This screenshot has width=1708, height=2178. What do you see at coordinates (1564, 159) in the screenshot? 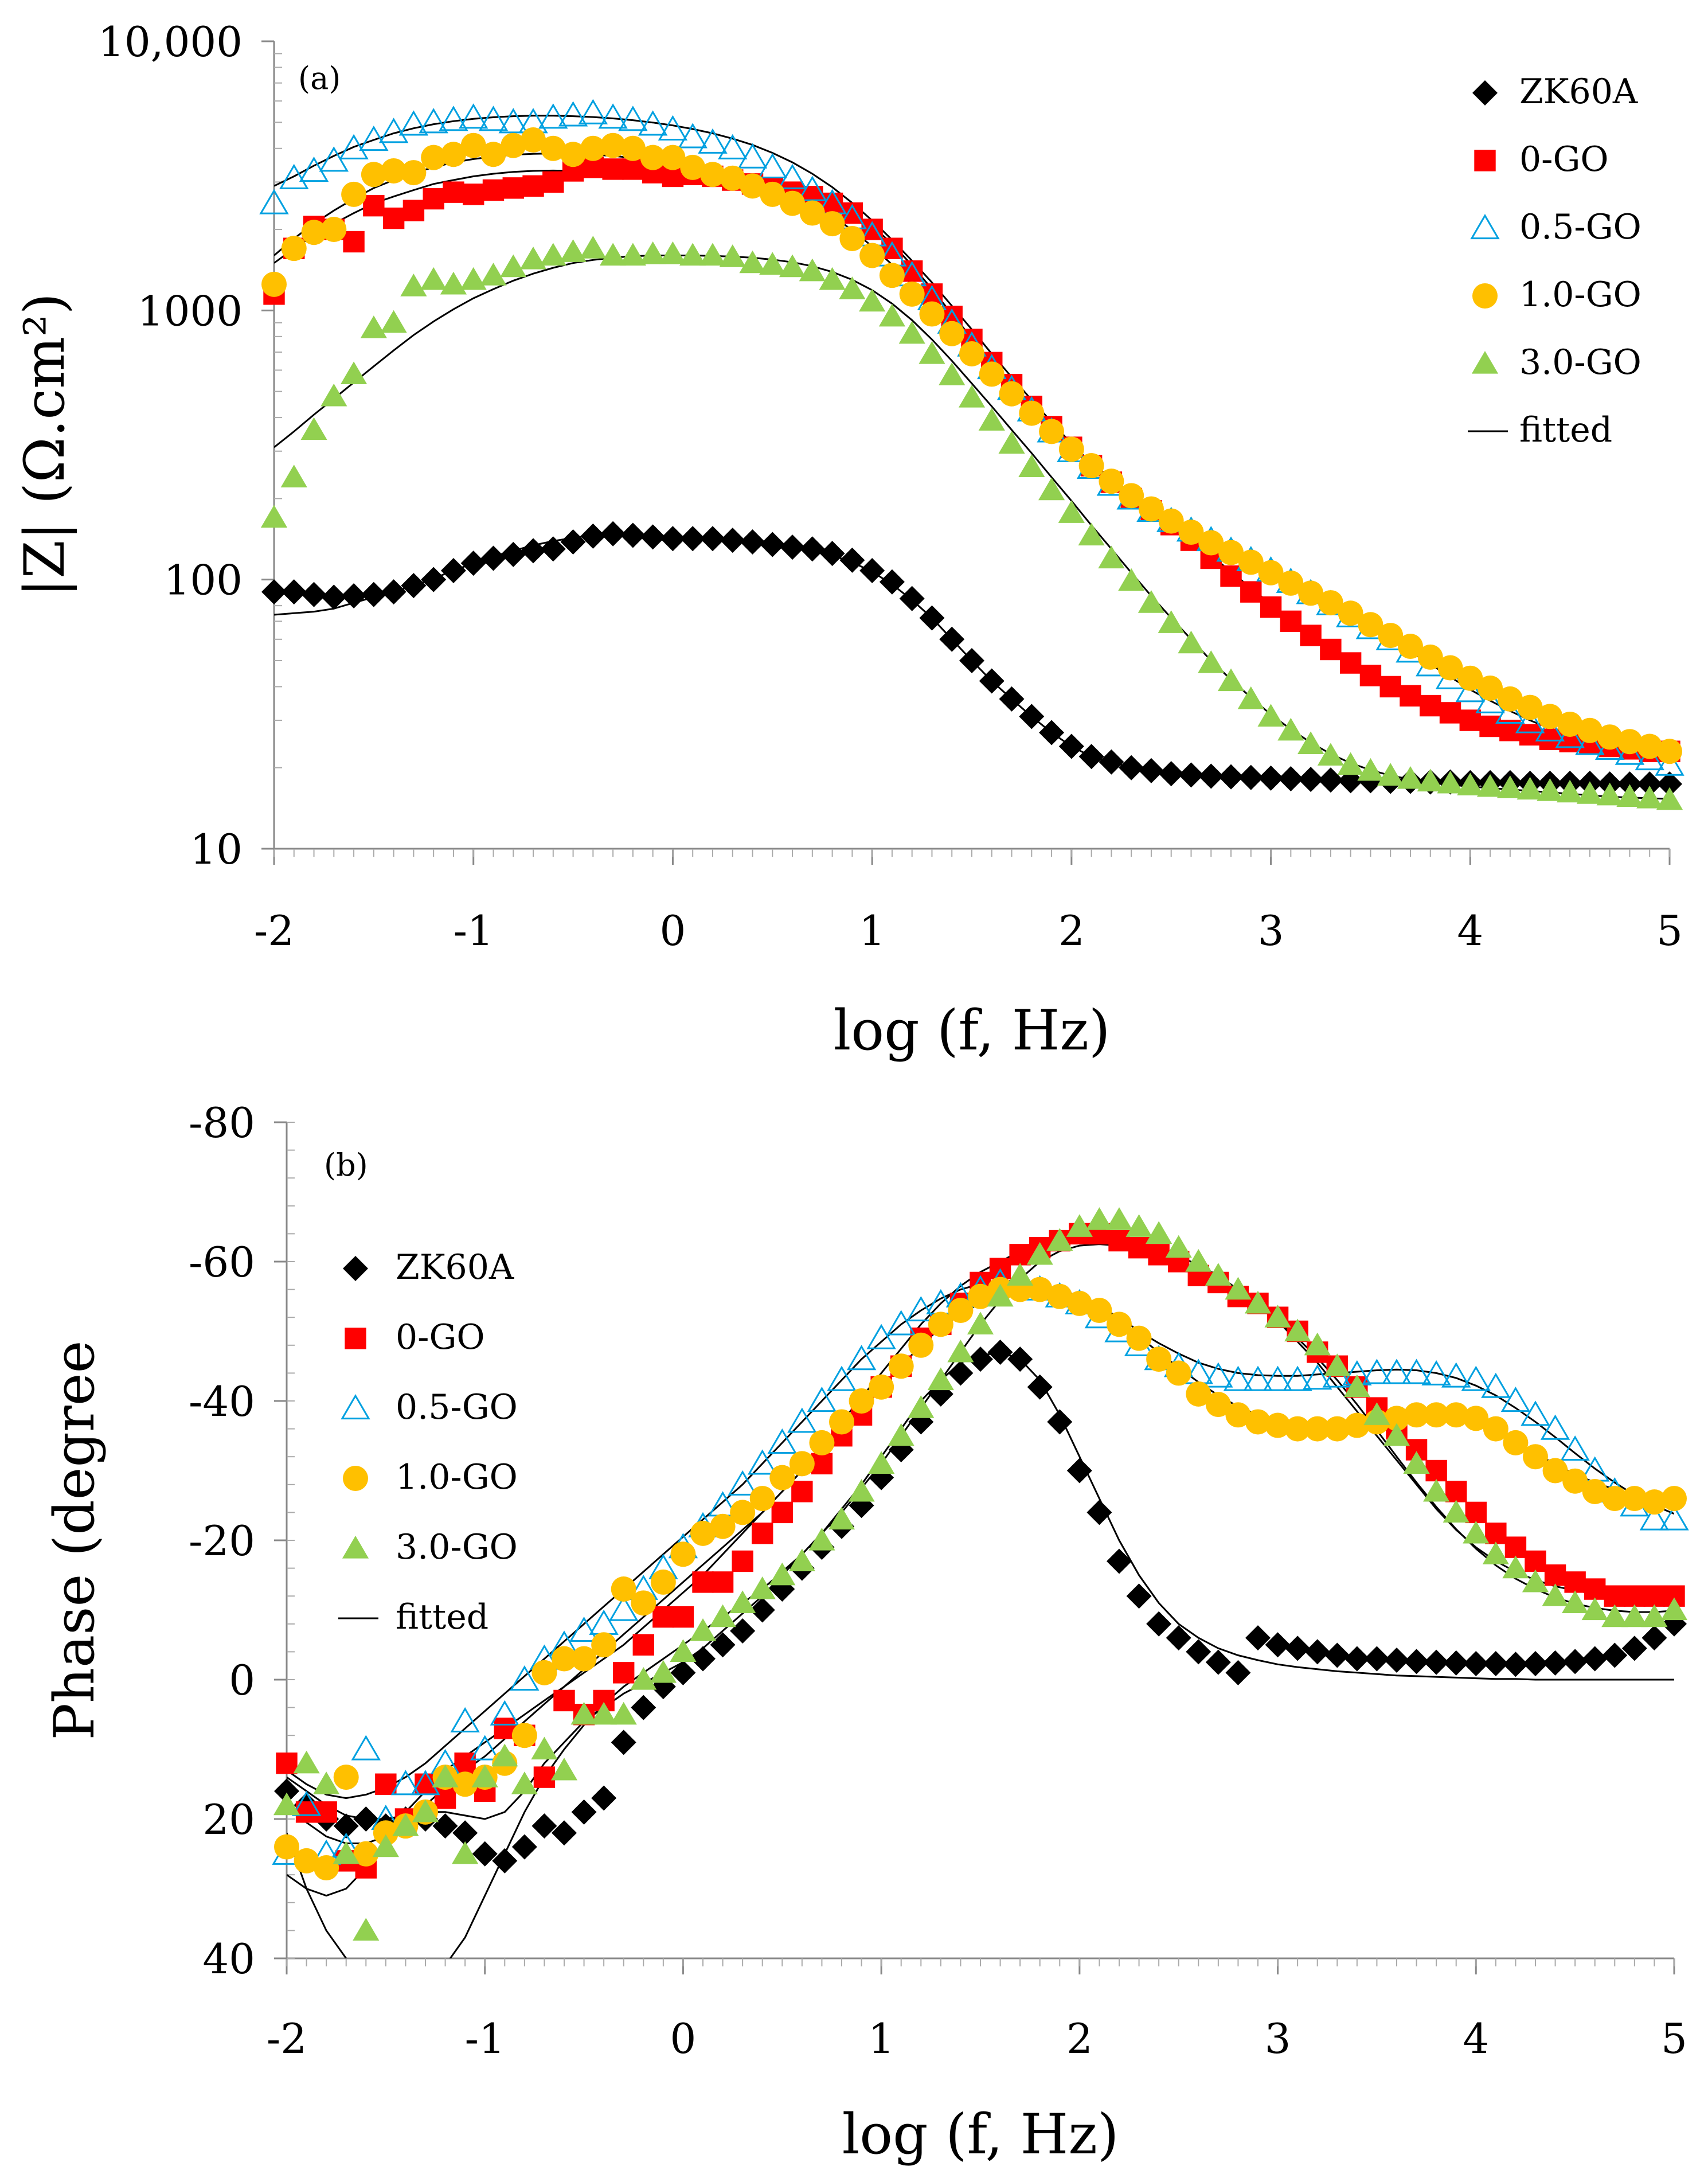
I see `legend-label: 0-GO` at bounding box center [1564, 159].